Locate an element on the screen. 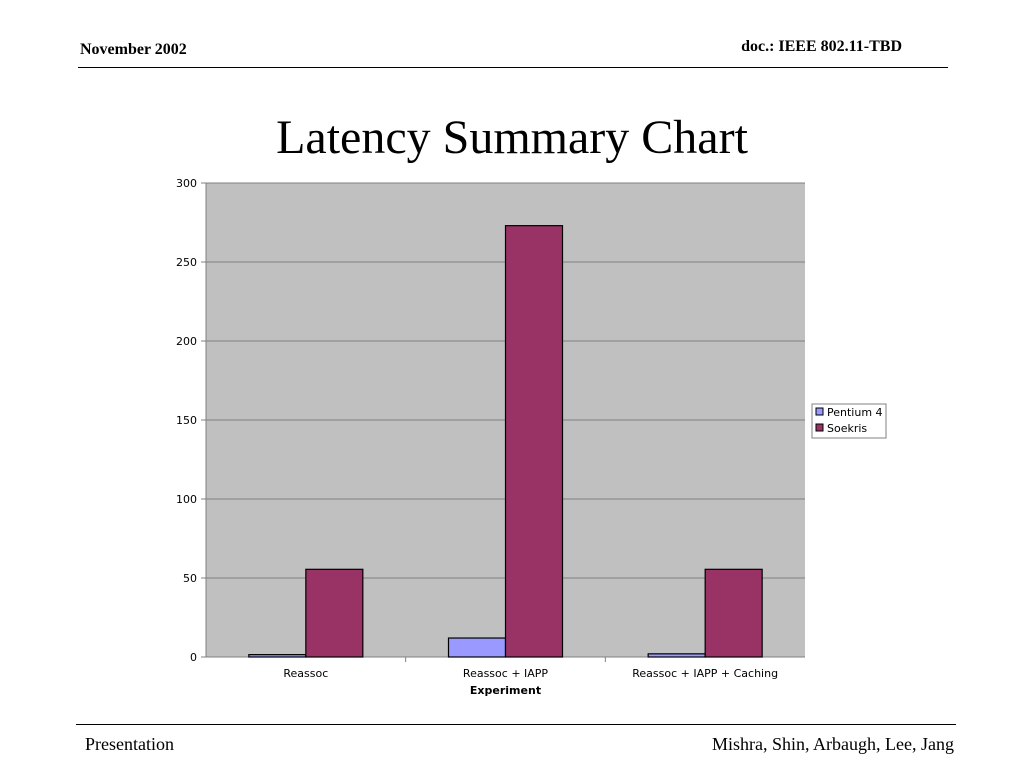  footer-label: Presentation is located at coordinates (129, 744).